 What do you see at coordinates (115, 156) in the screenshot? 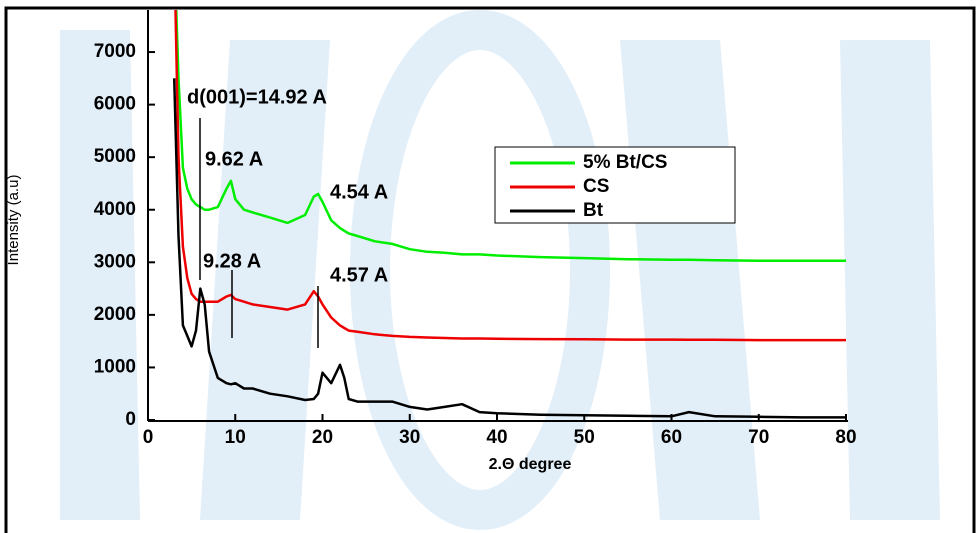
I see `y-tick-label: 5000` at bounding box center [115, 156].